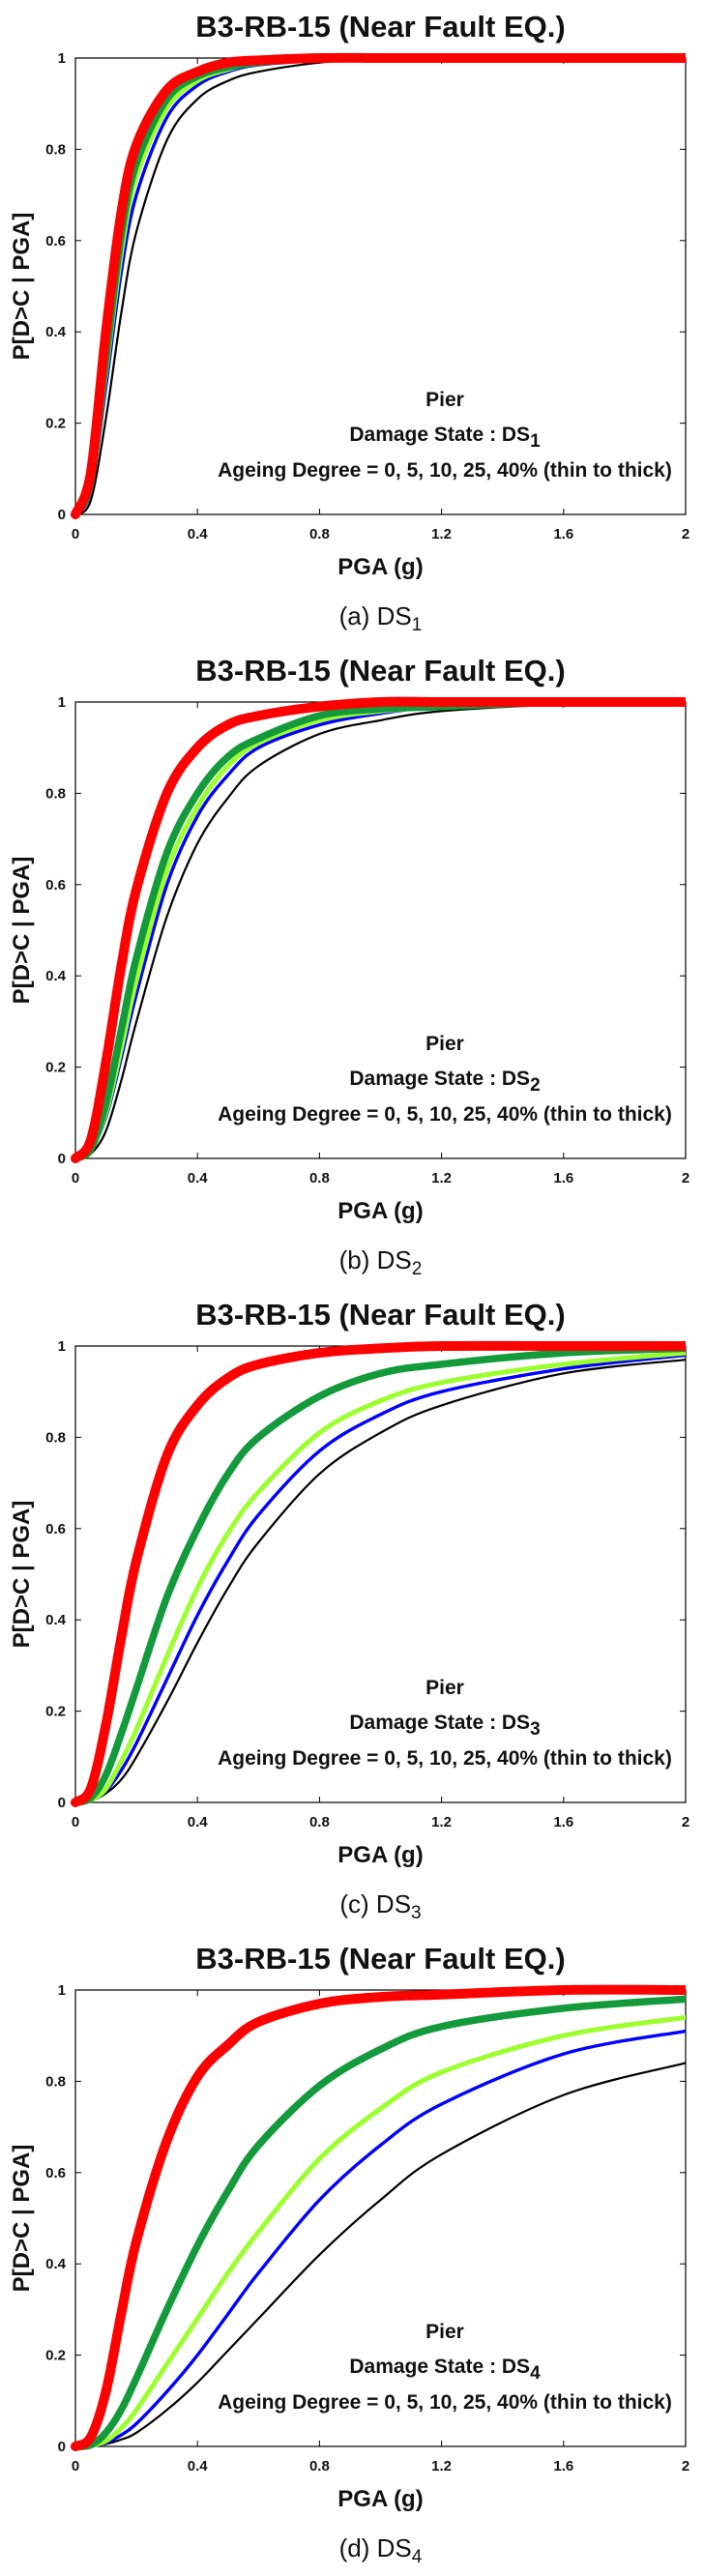  I want to click on annotation-damage-state: Damage State : DS1, so click(445, 438).